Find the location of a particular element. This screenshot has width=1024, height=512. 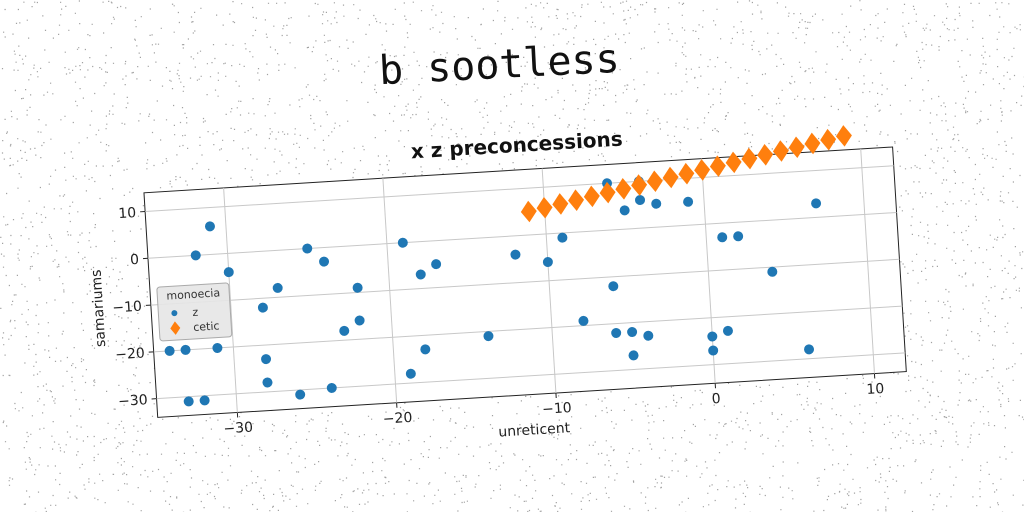

figure-supertitle: b sootless is located at coordinates (499, 65).